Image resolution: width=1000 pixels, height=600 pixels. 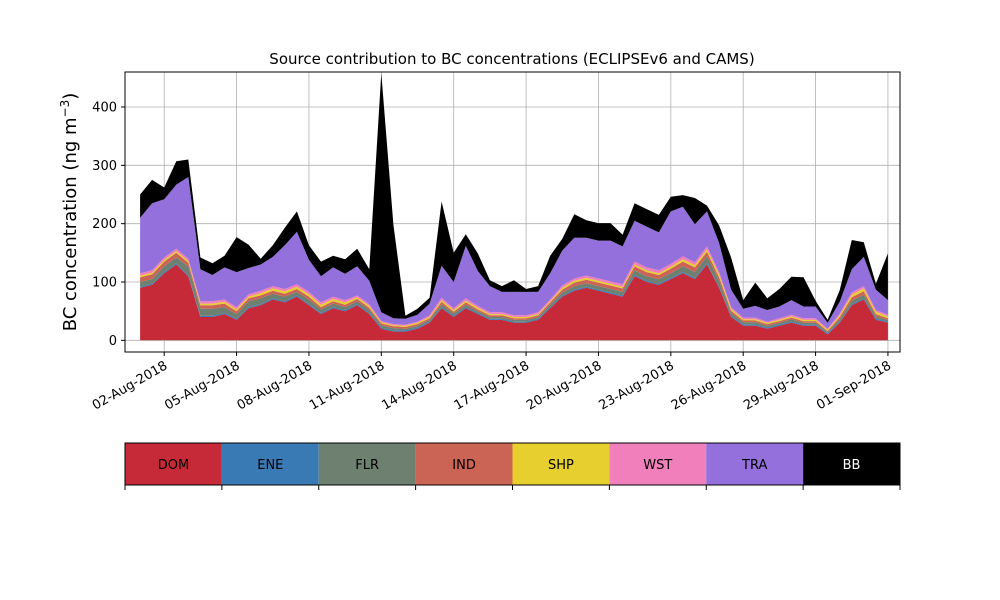 What do you see at coordinates (419, 385) in the screenshot?
I see `x-tick-label: 14-Aug-2018` at bounding box center [419, 385].